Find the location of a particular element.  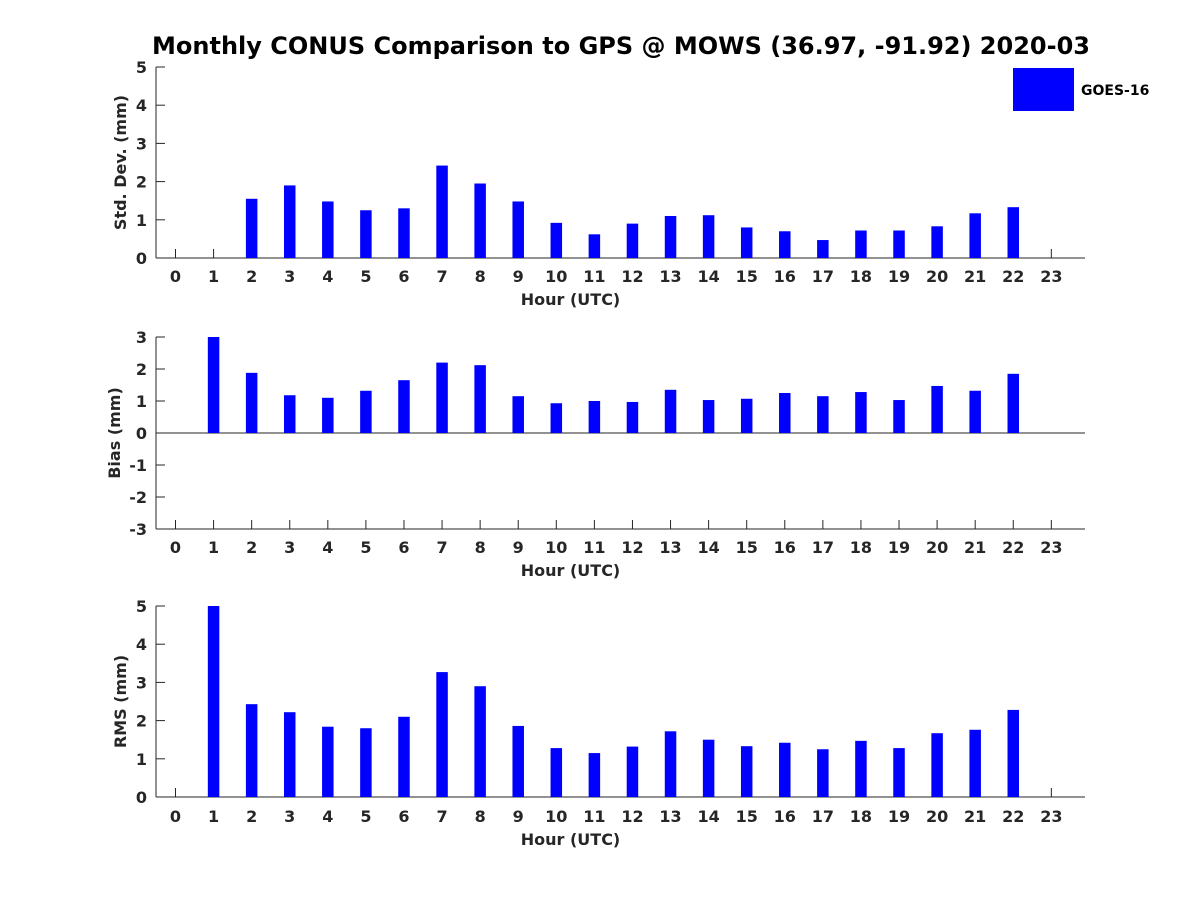

y-axis-label: RMS (mm) is located at coordinates (120, 701).